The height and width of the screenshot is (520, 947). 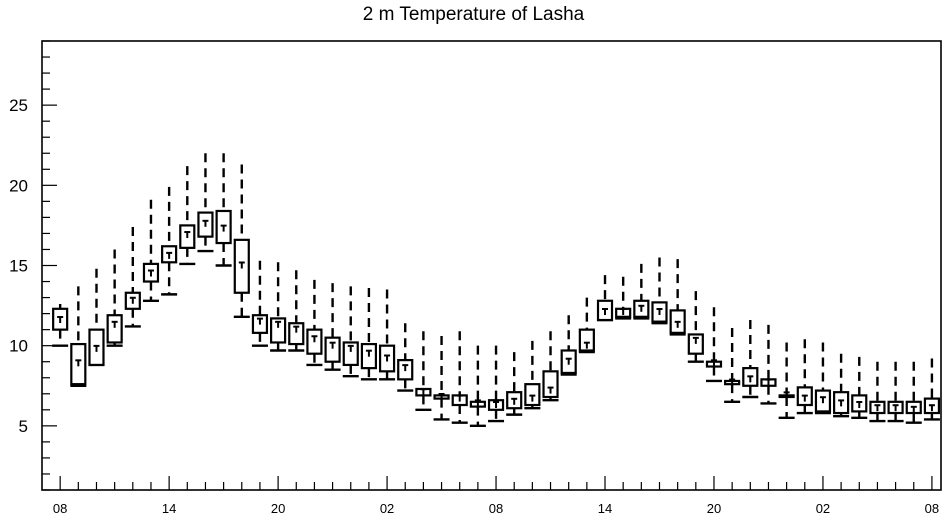 What do you see at coordinates (18, 105) in the screenshot?
I see `y-tick-label: 25` at bounding box center [18, 105].